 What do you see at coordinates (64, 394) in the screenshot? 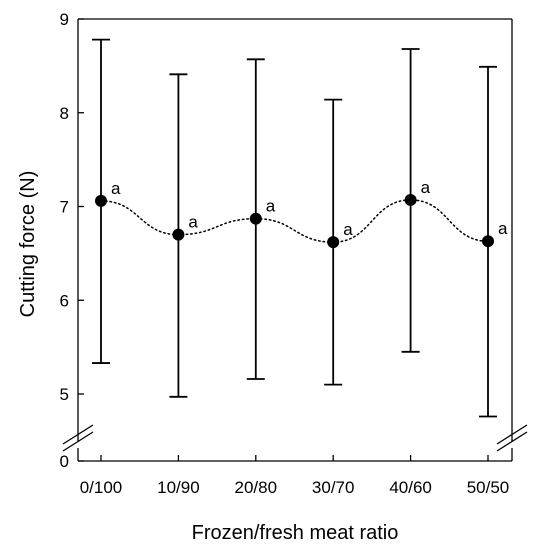
I see `y-tick-label: 5` at bounding box center [64, 394].